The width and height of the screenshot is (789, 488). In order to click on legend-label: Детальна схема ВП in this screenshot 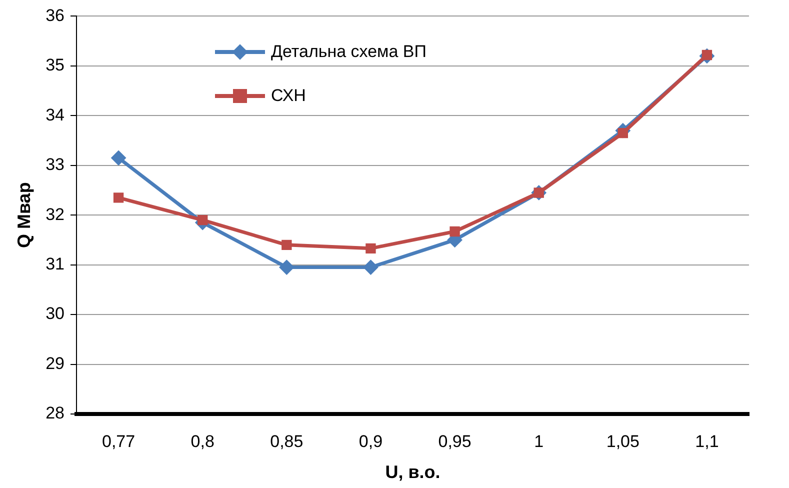, I will do `click(348, 52)`.